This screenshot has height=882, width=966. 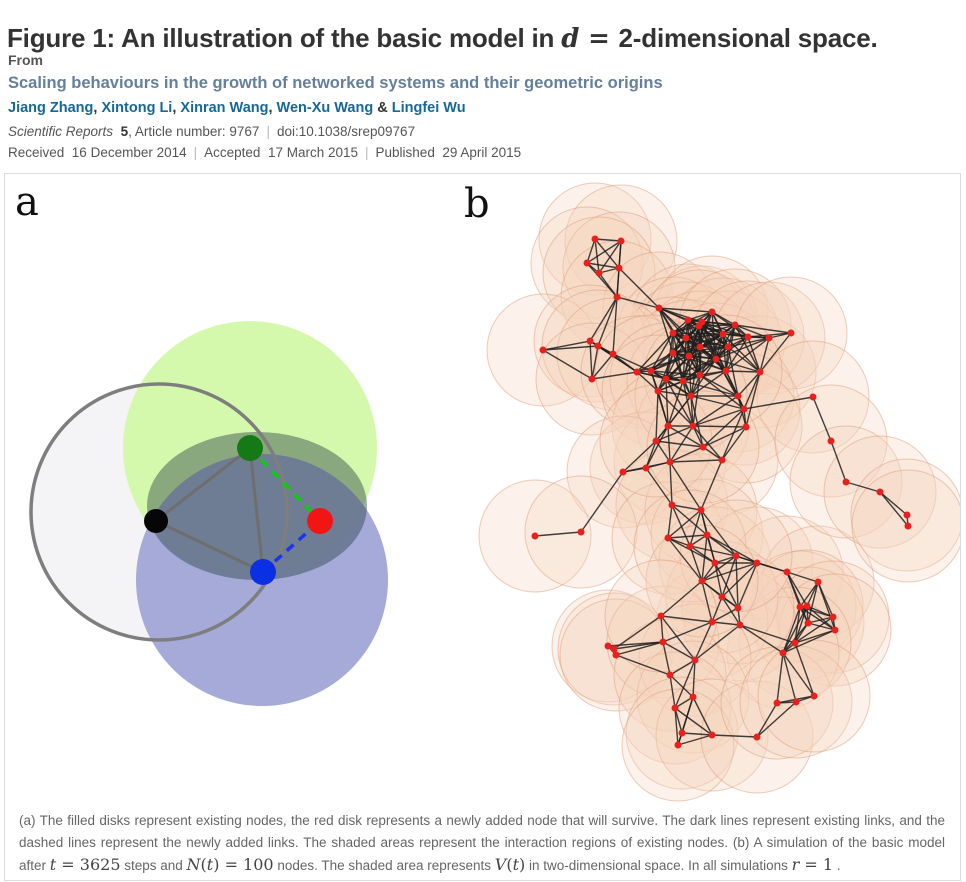 I want to click on green-node, so click(x=250, y=448).